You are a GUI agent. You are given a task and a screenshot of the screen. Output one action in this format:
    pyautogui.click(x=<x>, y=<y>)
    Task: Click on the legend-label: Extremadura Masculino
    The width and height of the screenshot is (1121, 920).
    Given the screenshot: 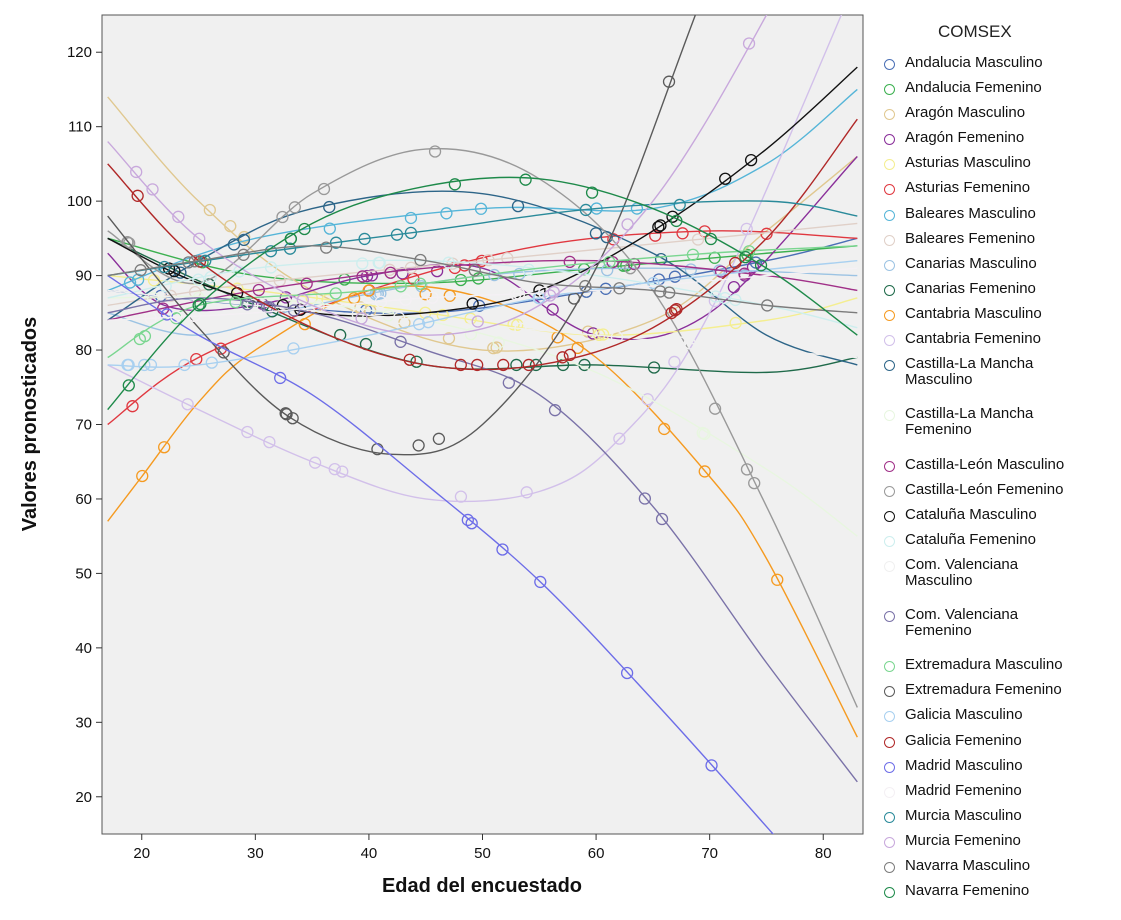 What is the action you would take?
    pyautogui.click(x=984, y=665)
    